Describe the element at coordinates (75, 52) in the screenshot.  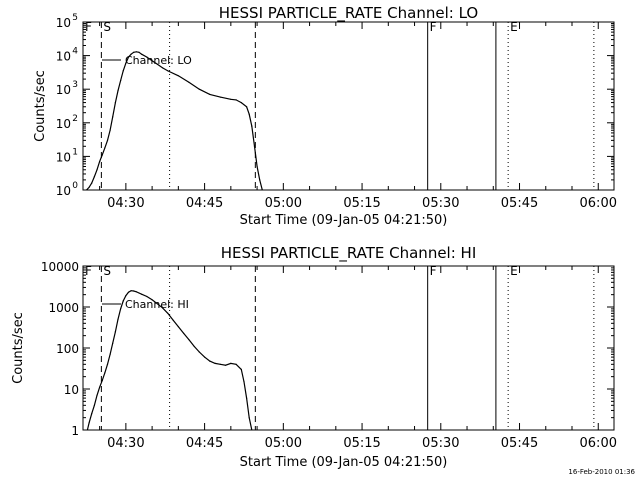
I see `y-tick-exponent: 4` at that location.